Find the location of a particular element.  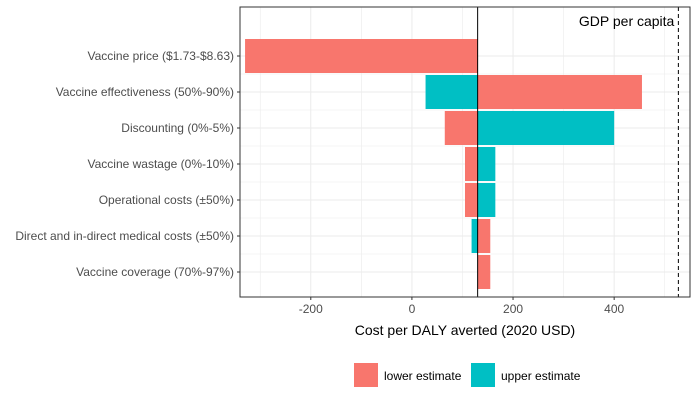

x-tick-label: -200 is located at coordinates (311, 309).